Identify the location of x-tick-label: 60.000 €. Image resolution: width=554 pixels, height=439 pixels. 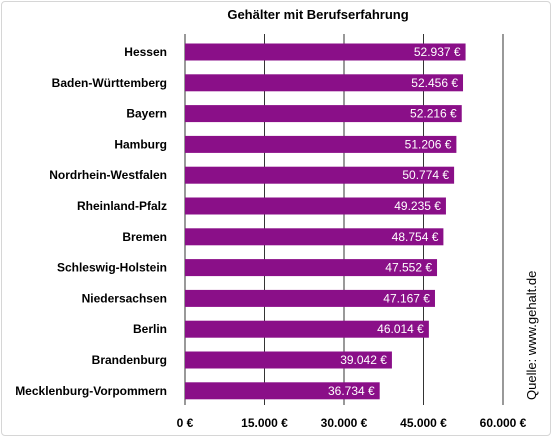
(503, 423).